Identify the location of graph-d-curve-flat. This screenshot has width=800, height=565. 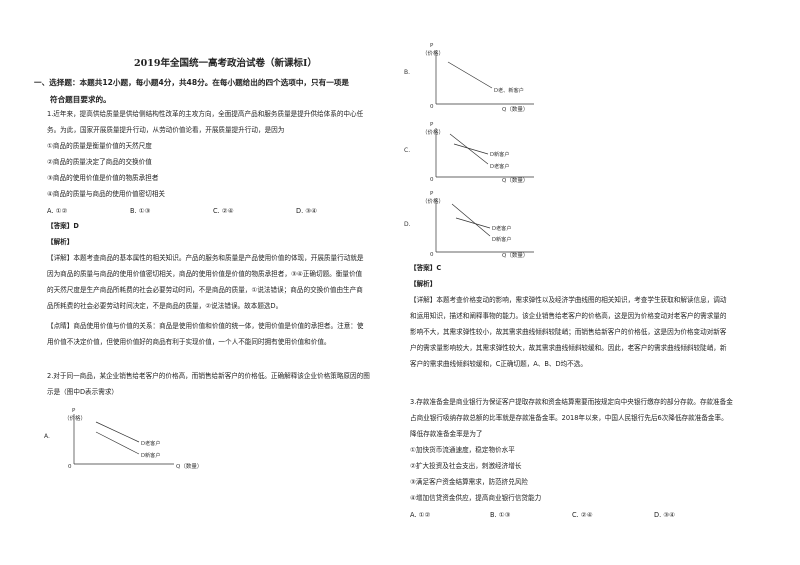
(473, 223).